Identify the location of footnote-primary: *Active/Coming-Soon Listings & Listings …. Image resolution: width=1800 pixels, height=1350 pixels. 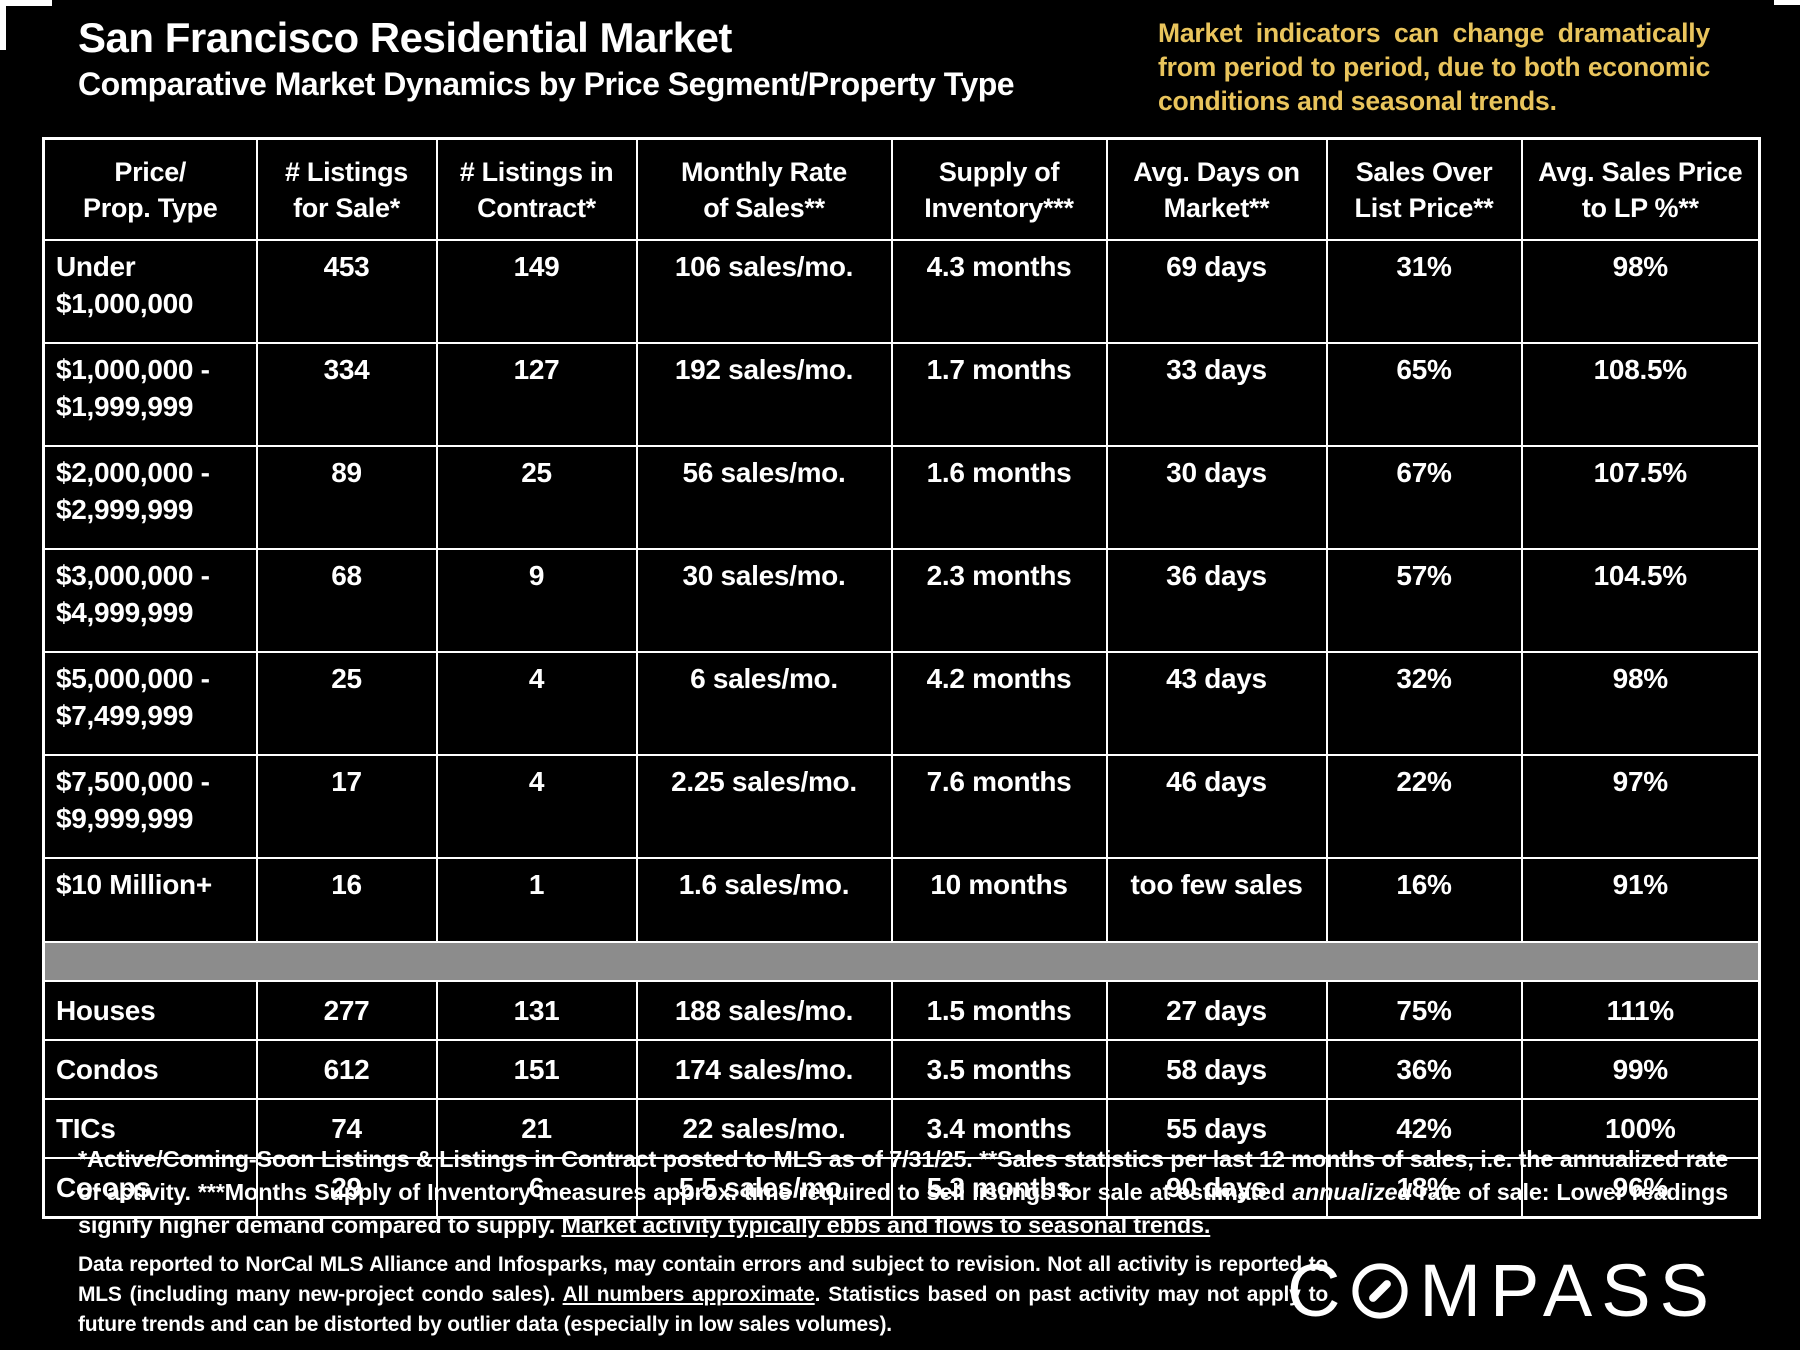
(903, 1192).